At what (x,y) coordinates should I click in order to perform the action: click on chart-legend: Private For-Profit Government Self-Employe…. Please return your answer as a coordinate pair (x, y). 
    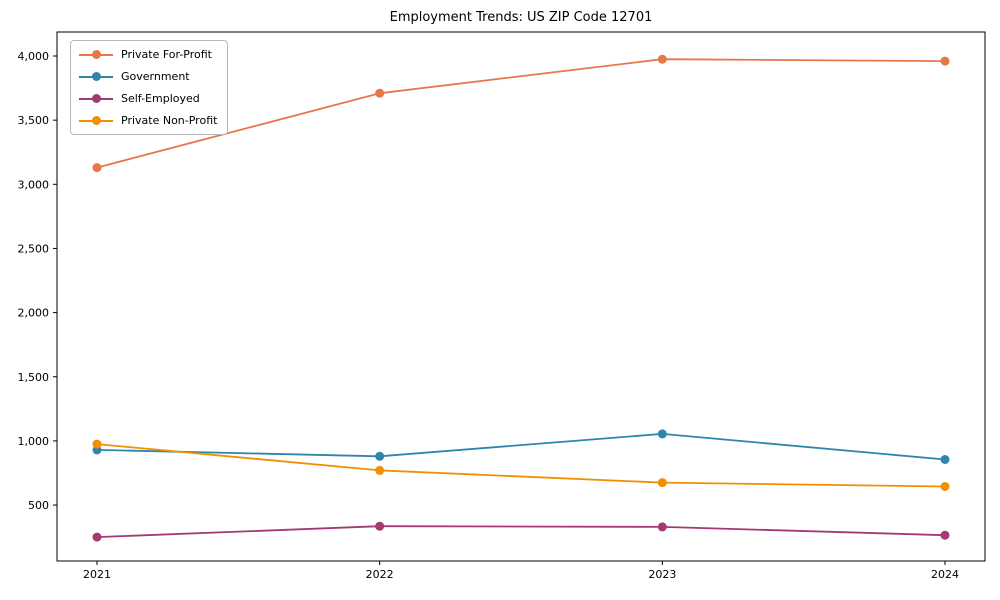
    Looking at the image, I should click on (149, 87).